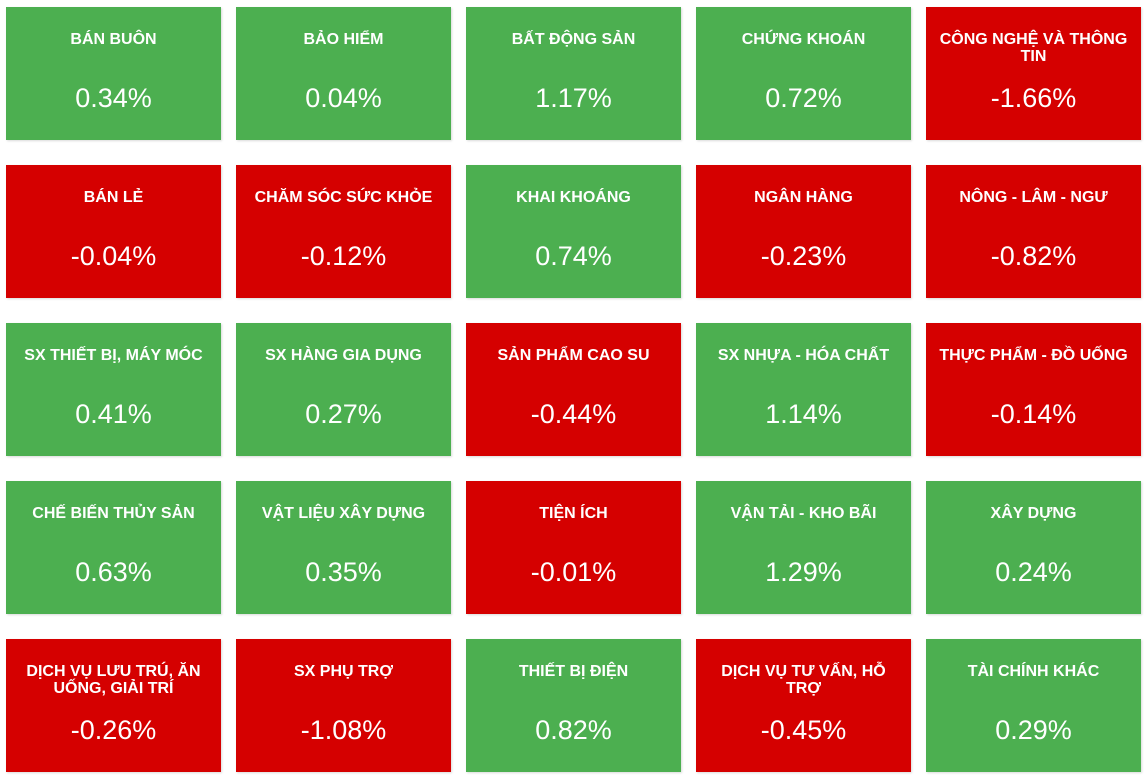 This screenshot has width=1145, height=776. What do you see at coordinates (113, 414) in the screenshot?
I see `sector-change-value: 0.41%` at bounding box center [113, 414].